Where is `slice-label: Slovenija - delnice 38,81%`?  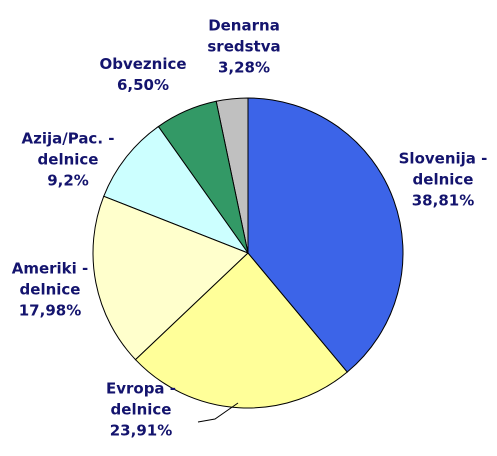
slice-label: Slovenija - delnice 38,81% is located at coordinates (443, 180).